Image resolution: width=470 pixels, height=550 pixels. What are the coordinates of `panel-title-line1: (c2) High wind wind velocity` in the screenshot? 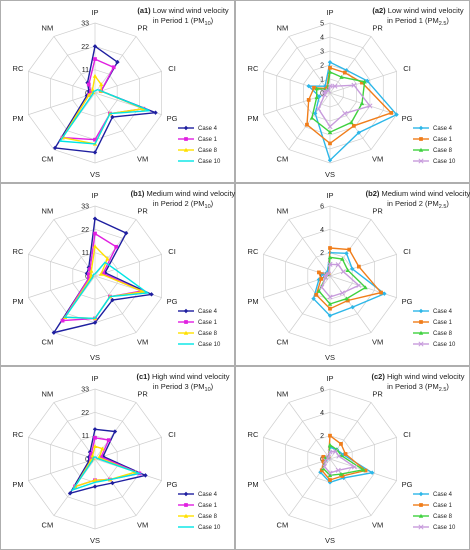 It's located at (418, 376).